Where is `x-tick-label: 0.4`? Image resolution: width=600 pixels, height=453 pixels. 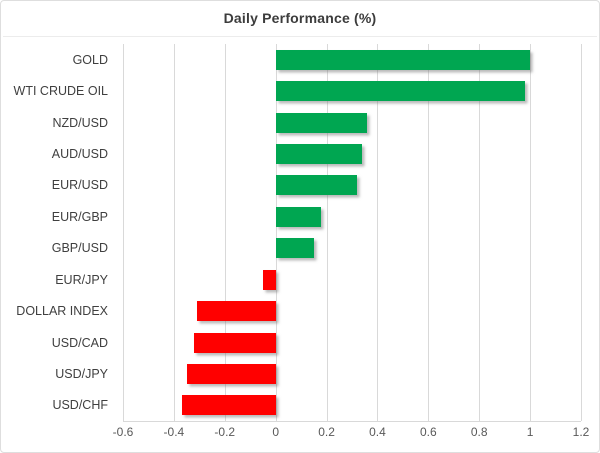
x-tick-label: 0.4 is located at coordinates (377, 432).